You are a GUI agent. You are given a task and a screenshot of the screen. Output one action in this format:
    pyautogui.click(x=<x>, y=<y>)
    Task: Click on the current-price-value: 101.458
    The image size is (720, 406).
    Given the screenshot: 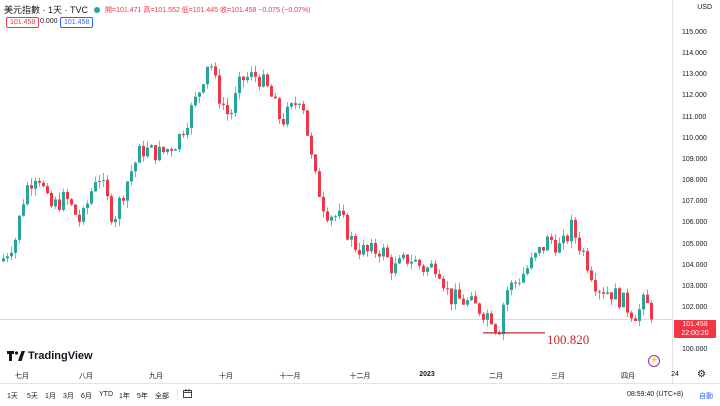 What is the action you would take?
    pyautogui.click(x=695, y=324)
    